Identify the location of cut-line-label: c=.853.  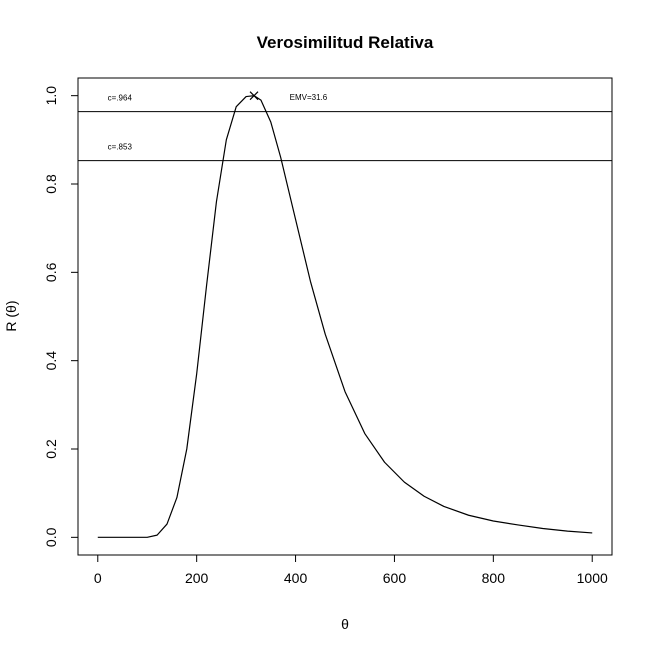
(120, 147).